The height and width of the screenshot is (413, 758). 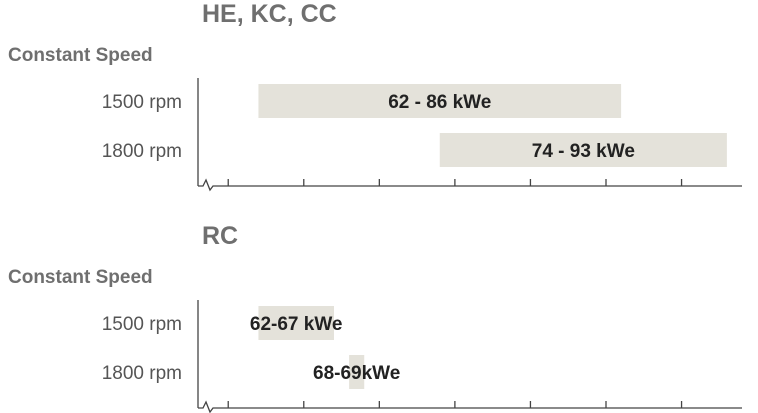 What do you see at coordinates (220, 236) in the screenshot?
I see `chart-title: RC` at bounding box center [220, 236].